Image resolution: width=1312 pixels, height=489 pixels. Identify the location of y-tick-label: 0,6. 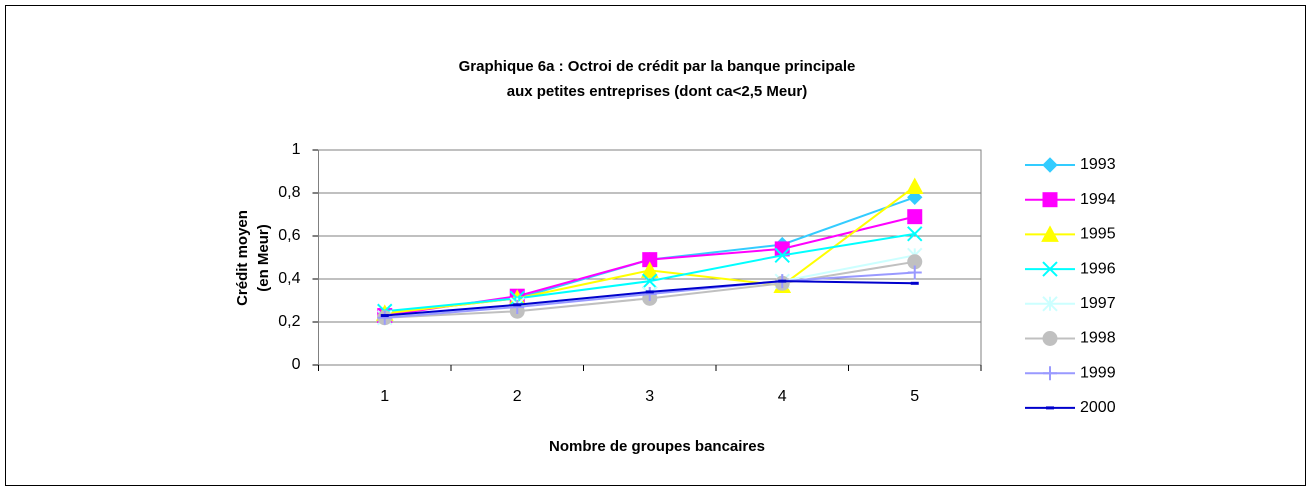
(289, 235).